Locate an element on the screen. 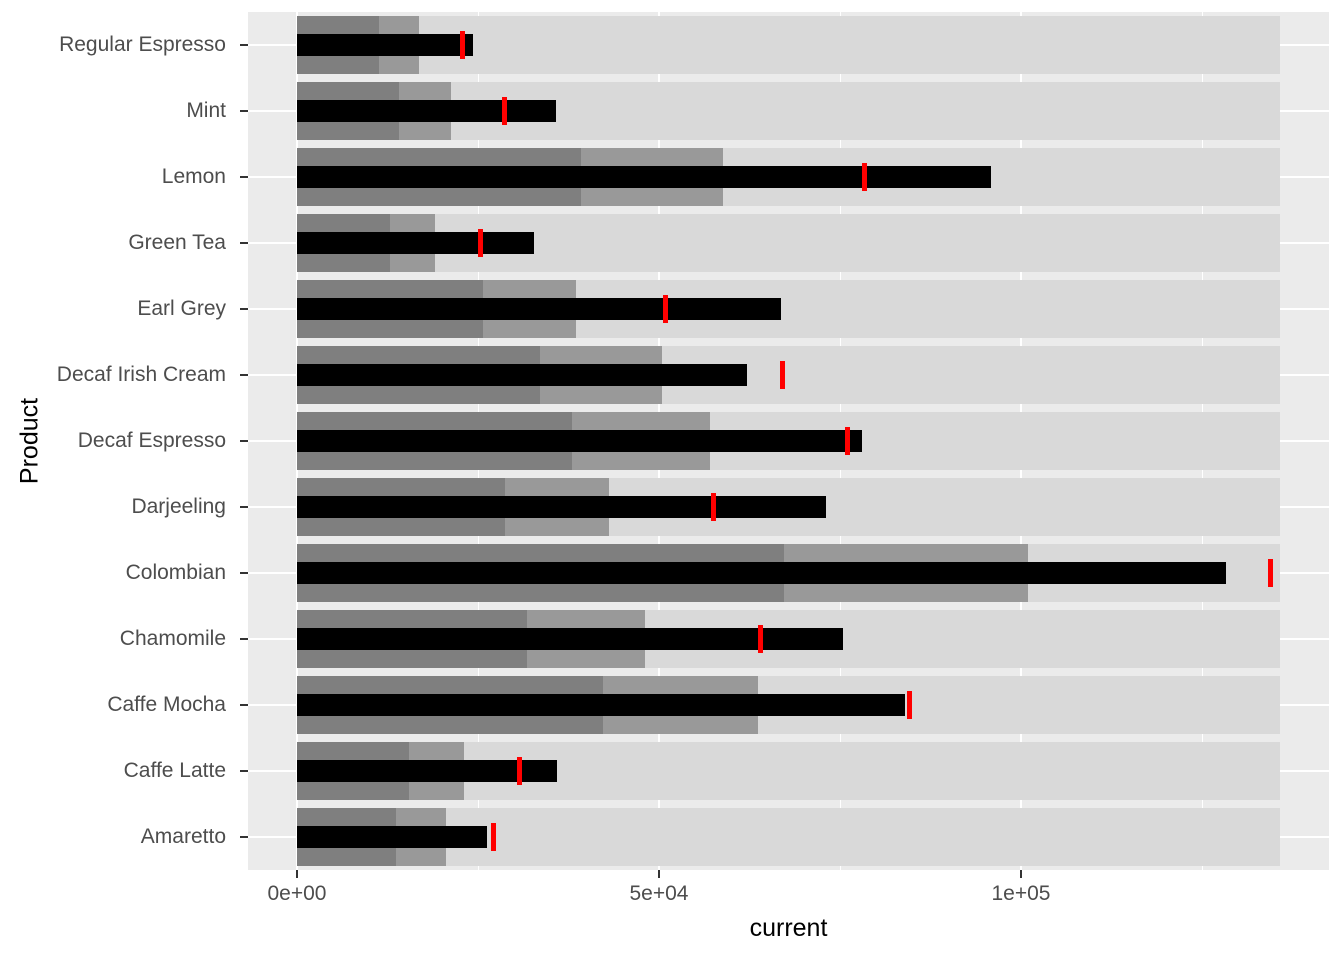  x-axis-tick-label: 1e+05 is located at coordinates (1021, 893).